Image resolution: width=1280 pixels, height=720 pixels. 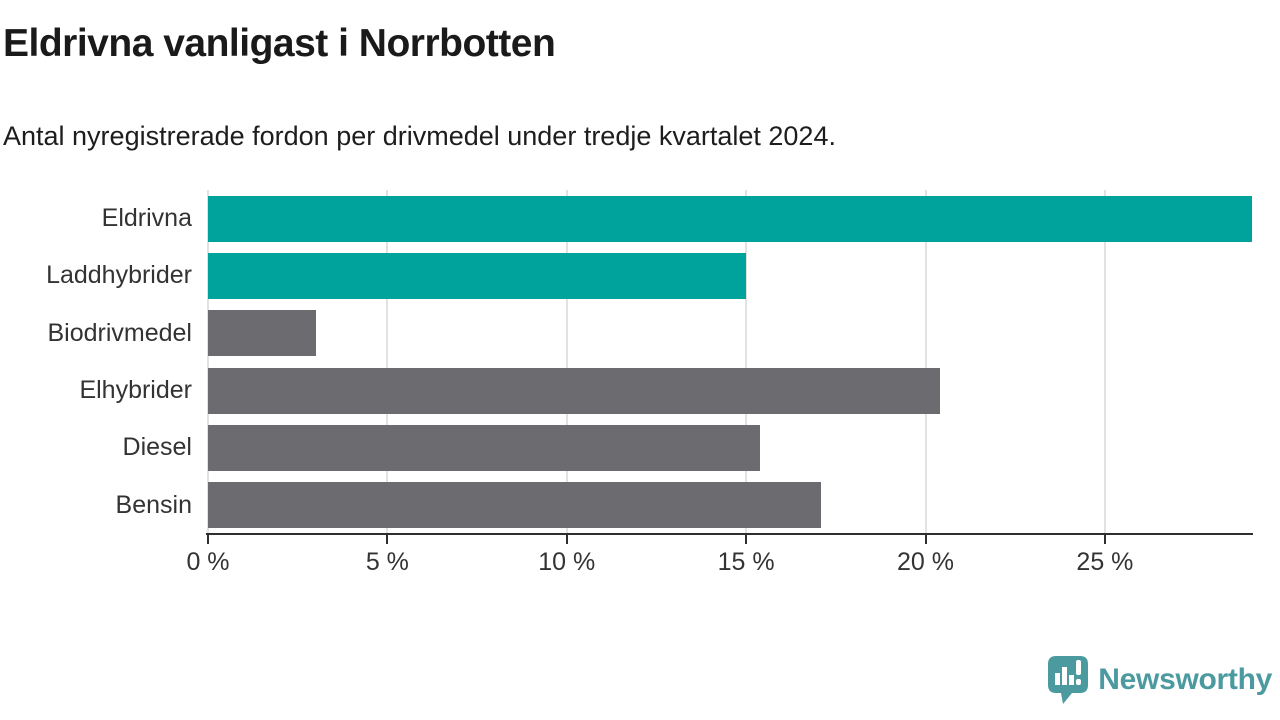 I want to click on x-tick-label: 10 %, so click(x=567, y=562).